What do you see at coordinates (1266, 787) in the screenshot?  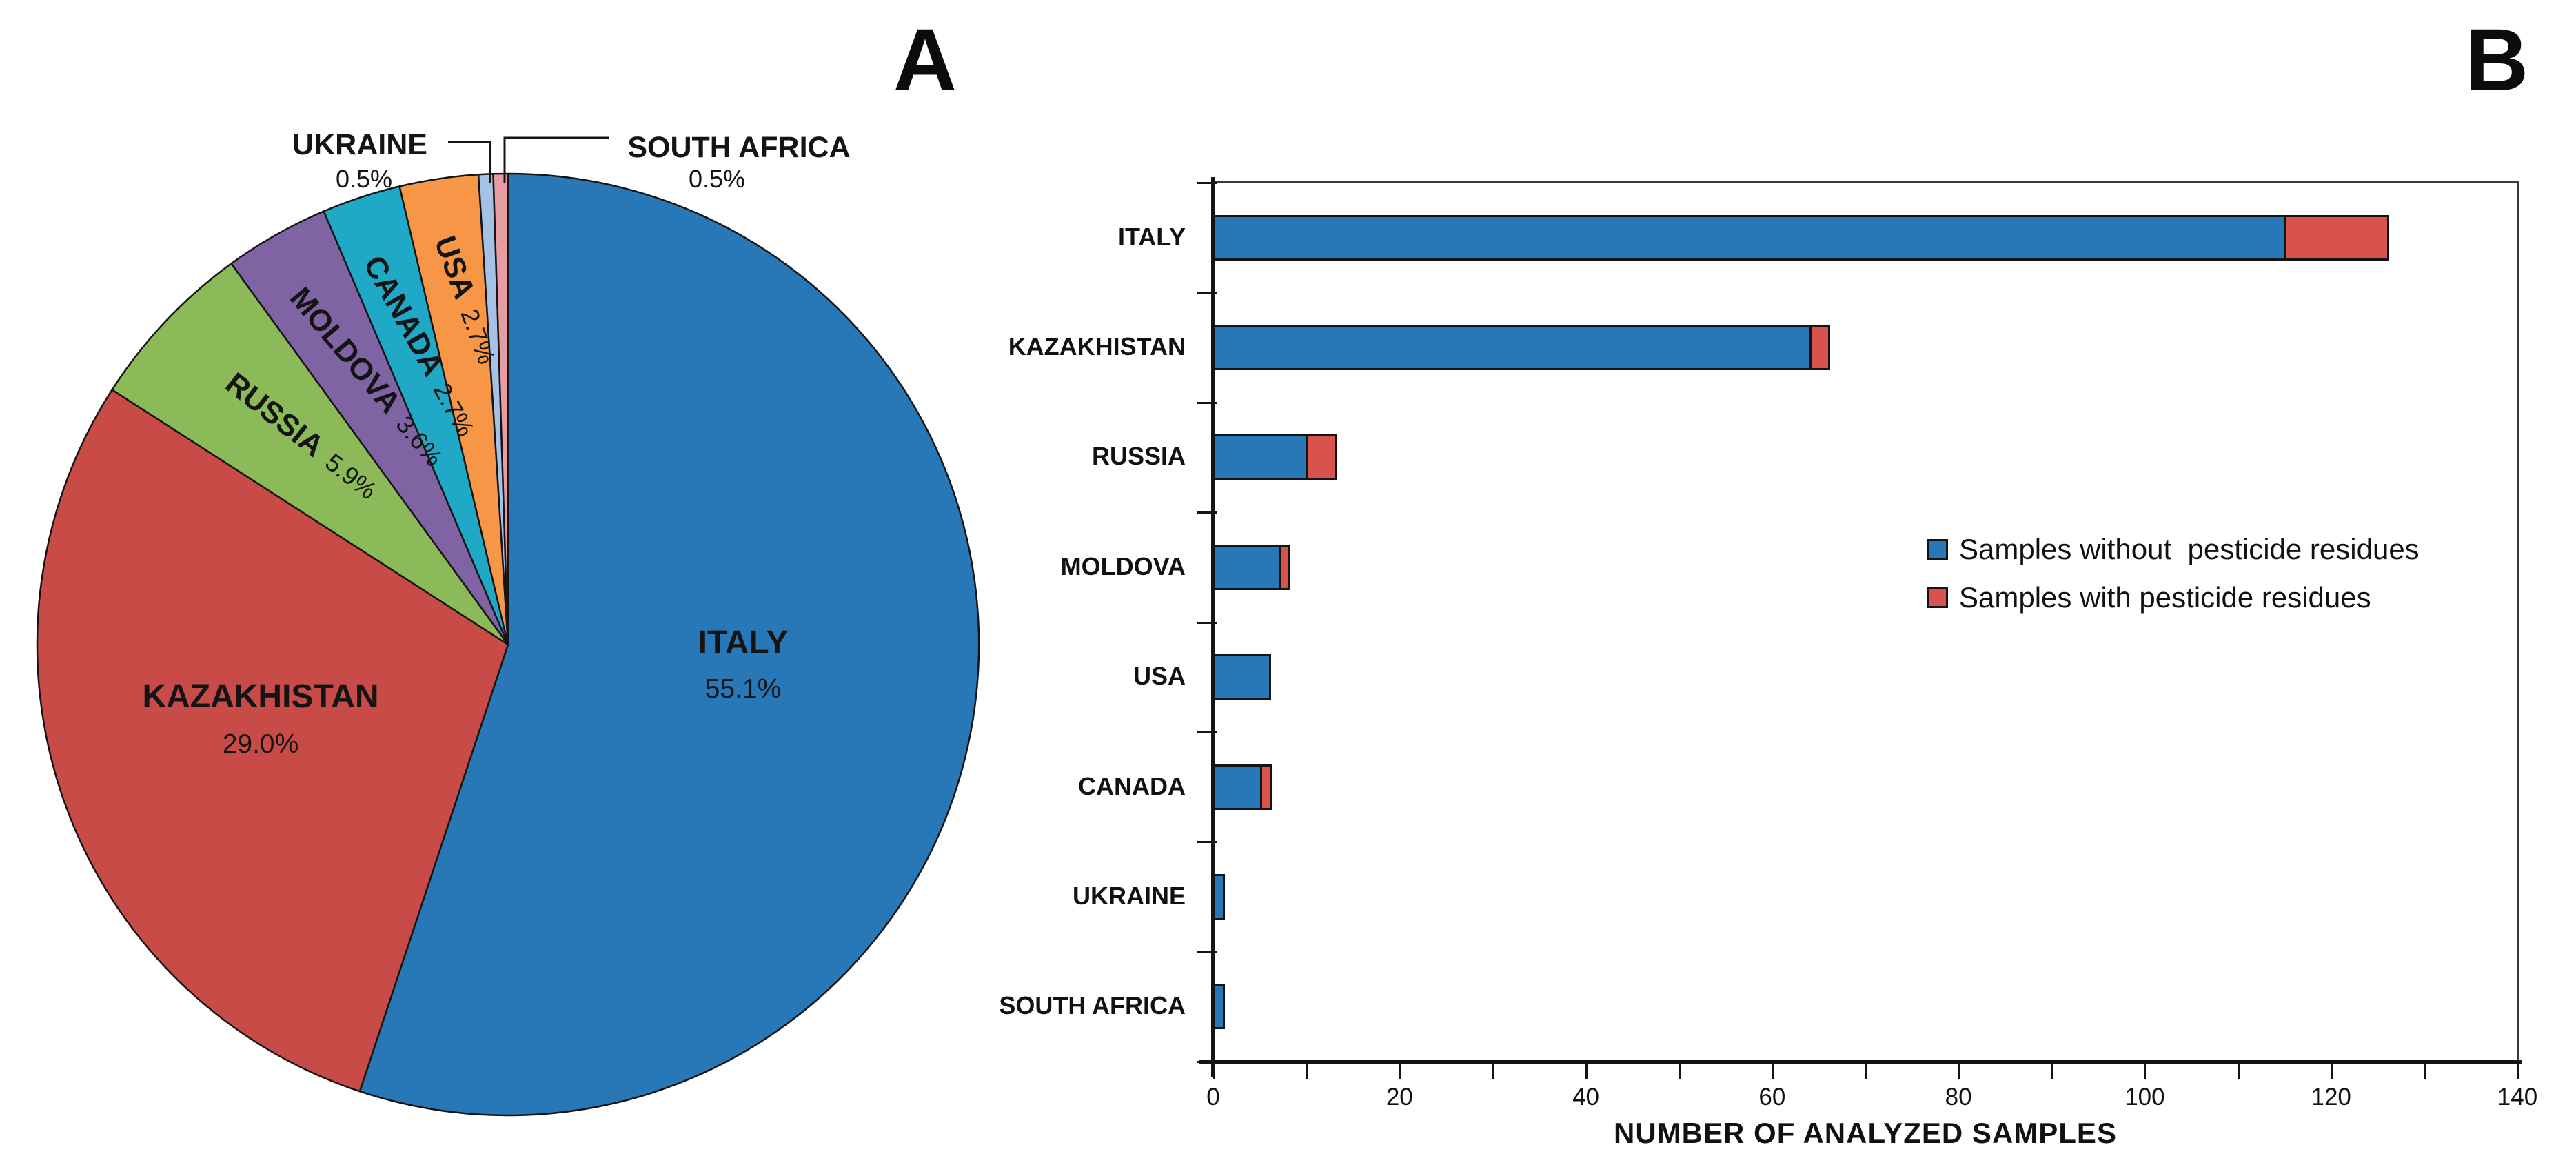 I see `bar-canada-with-residues` at bounding box center [1266, 787].